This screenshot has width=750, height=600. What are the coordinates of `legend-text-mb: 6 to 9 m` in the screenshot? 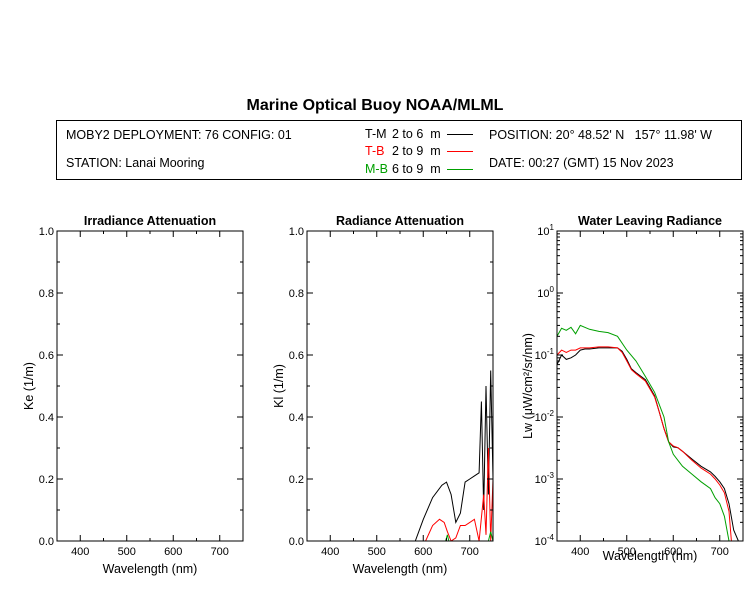 It's located at (416, 169).